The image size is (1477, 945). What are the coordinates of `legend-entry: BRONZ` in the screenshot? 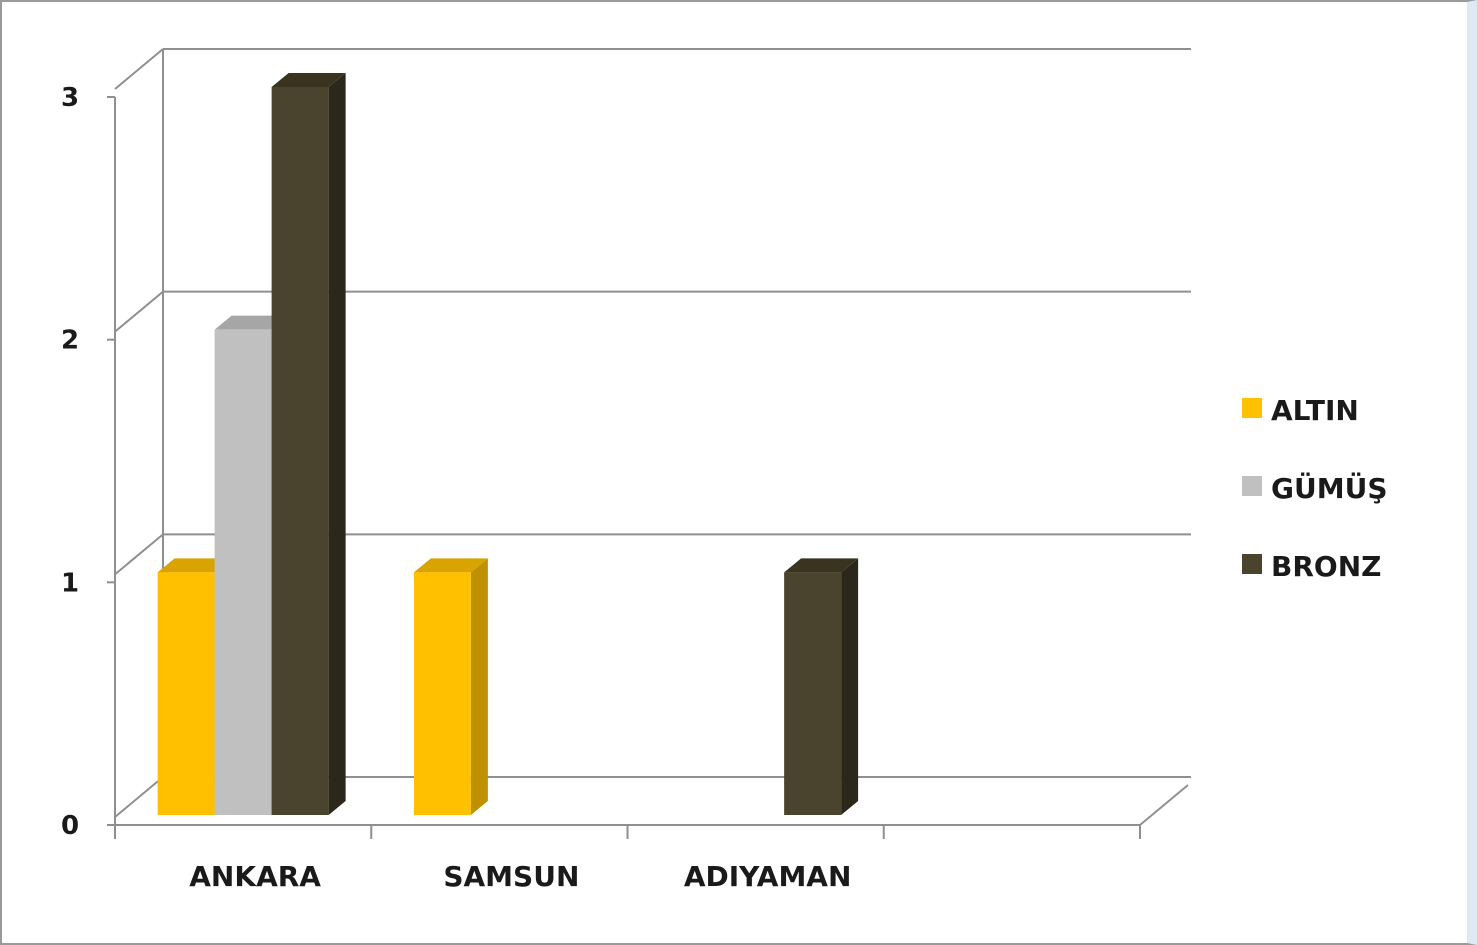 It's located at (1311, 566).